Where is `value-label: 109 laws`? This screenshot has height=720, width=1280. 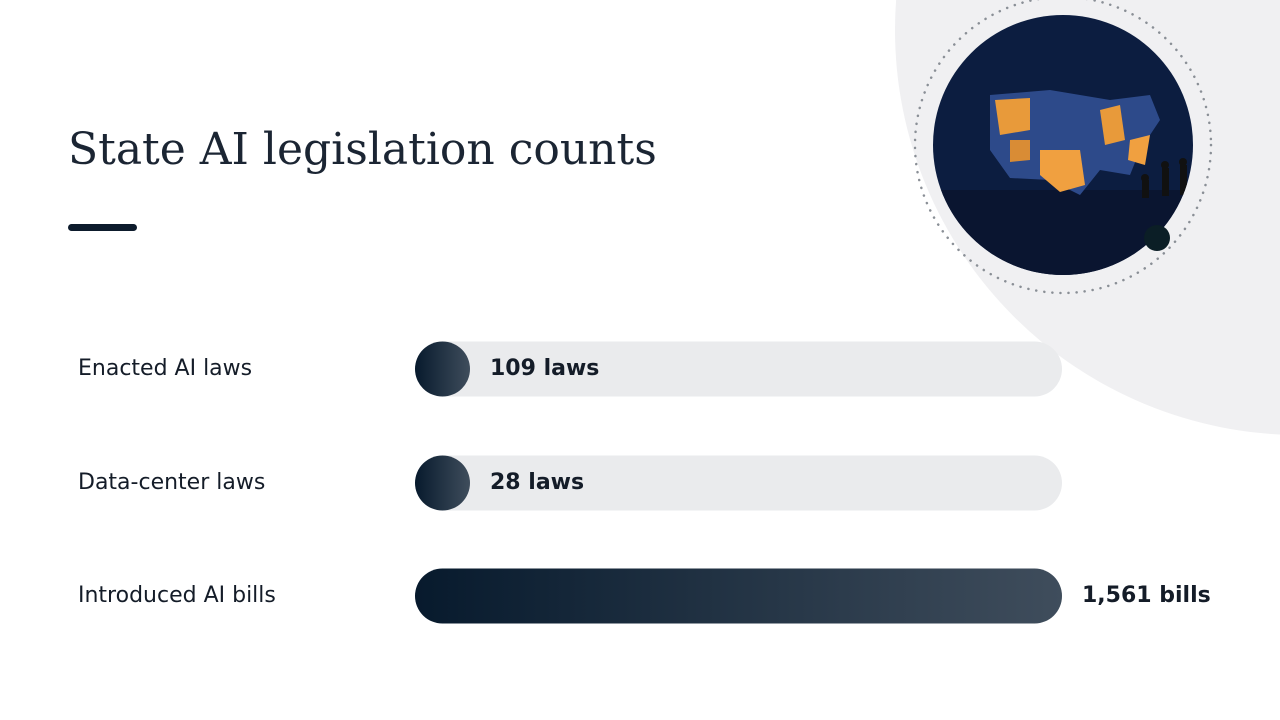
value-label: 109 laws is located at coordinates (544, 368).